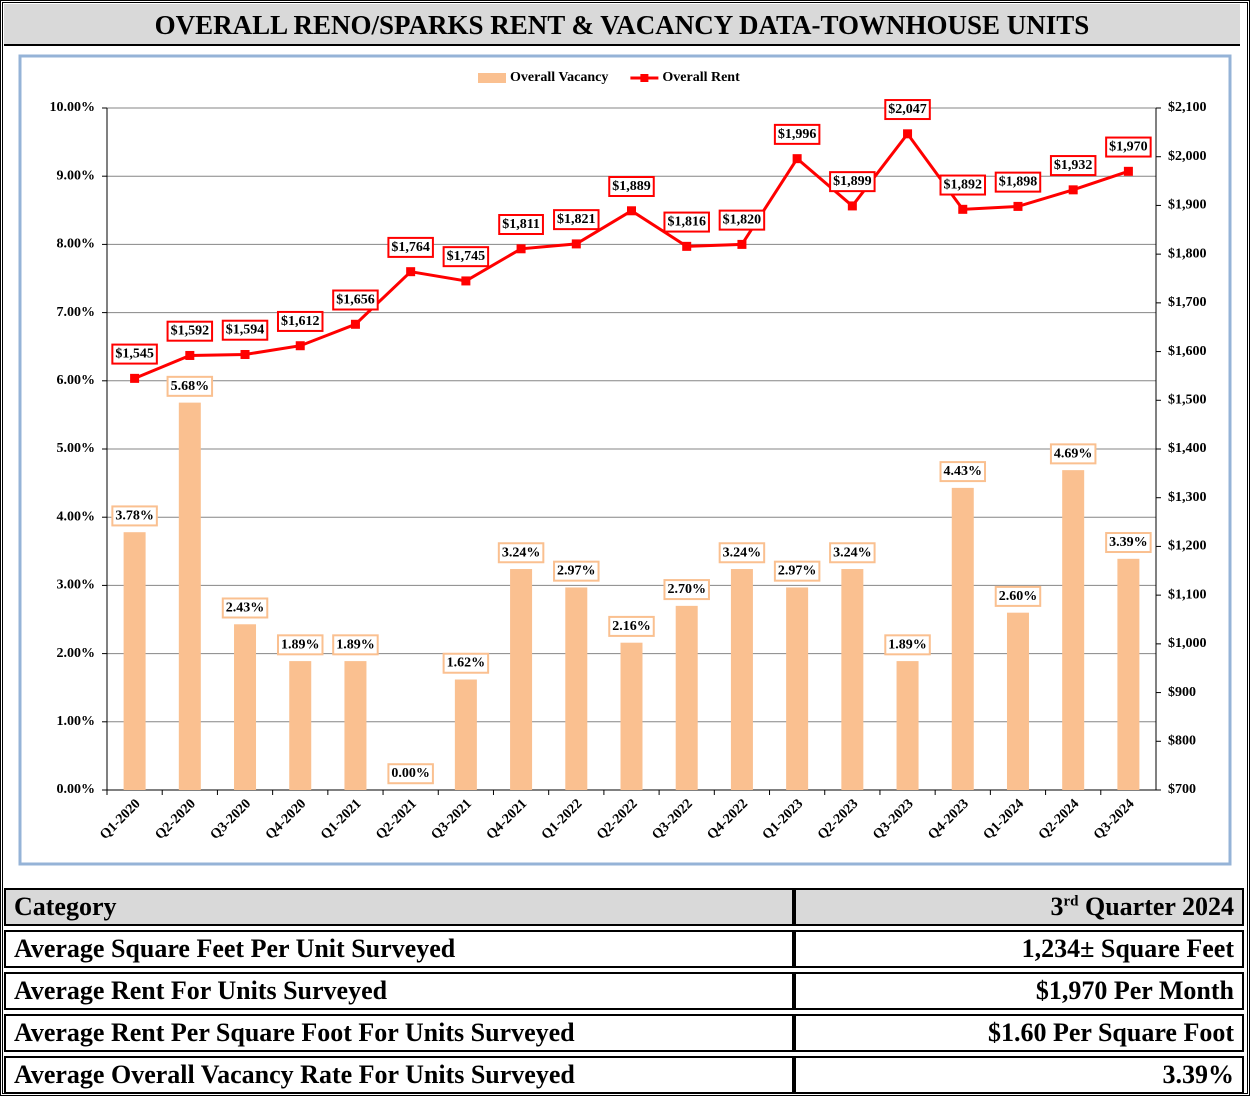 This screenshot has height=1098, width=1250. Describe the element at coordinates (1019, 1075) in the screenshot. I see `cell: 3.39%` at that location.